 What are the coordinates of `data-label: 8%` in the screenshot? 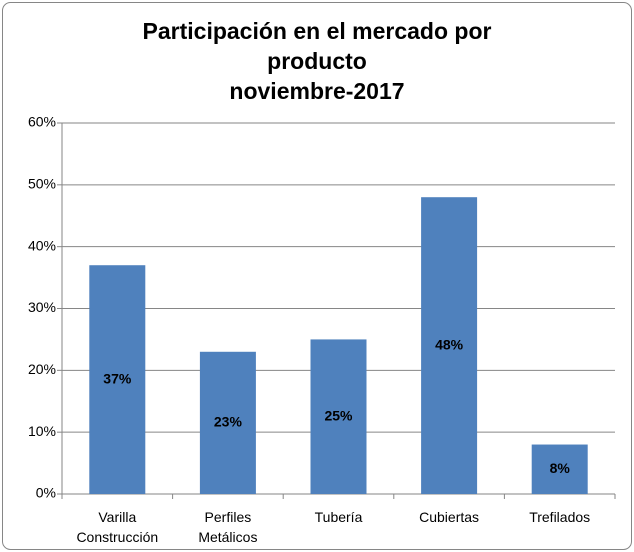 It's located at (560, 468).